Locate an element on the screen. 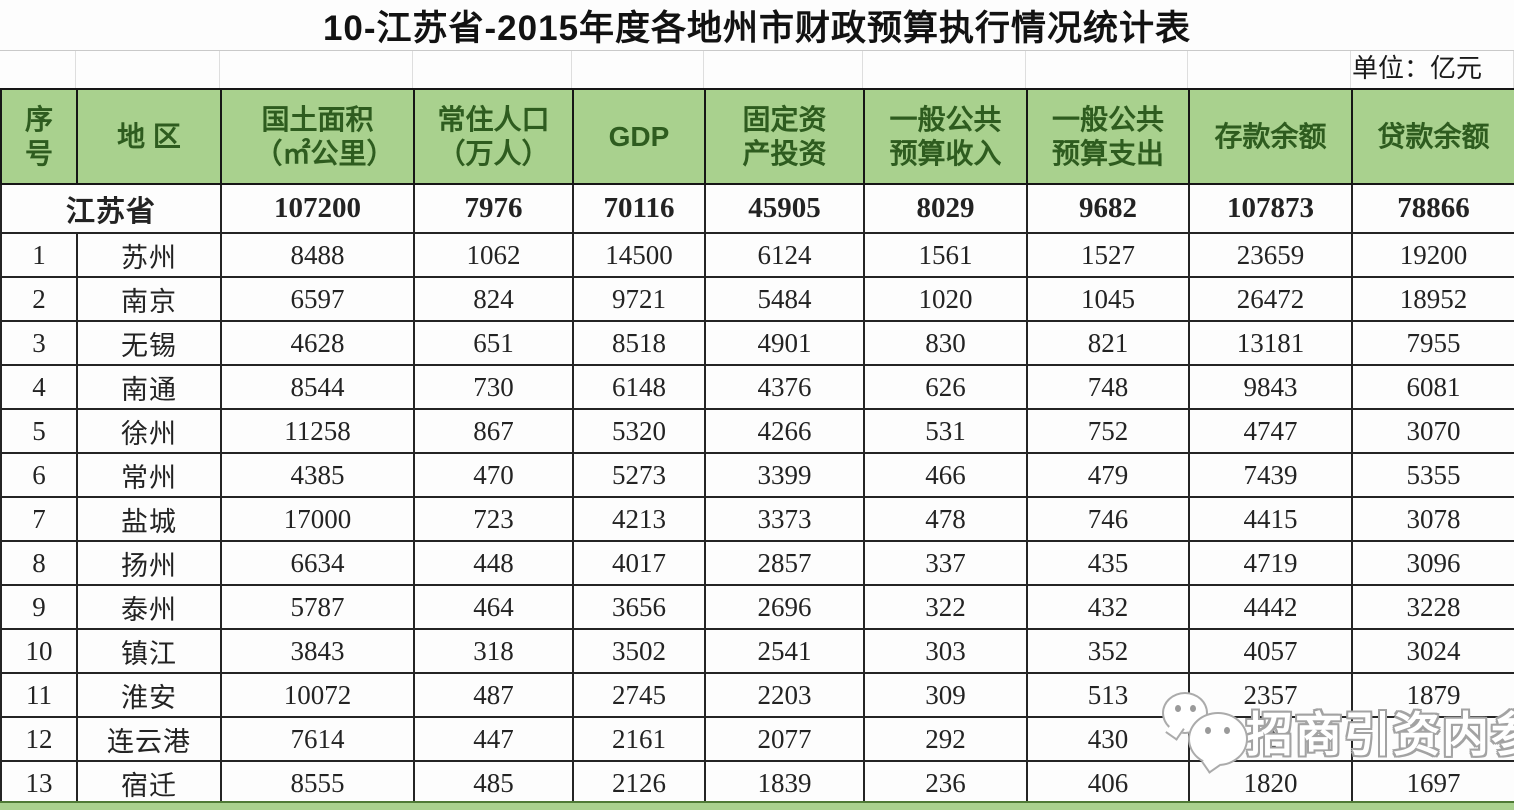  value-cell: 78866 is located at coordinates (1432, 208).